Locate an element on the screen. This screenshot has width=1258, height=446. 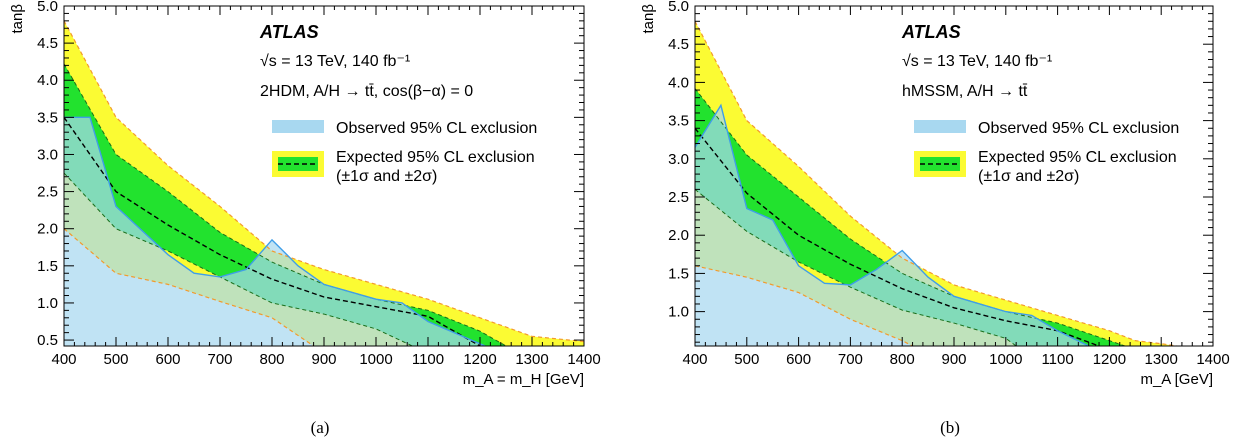
y-tick-label: 0.5 is located at coordinates (47, 340).